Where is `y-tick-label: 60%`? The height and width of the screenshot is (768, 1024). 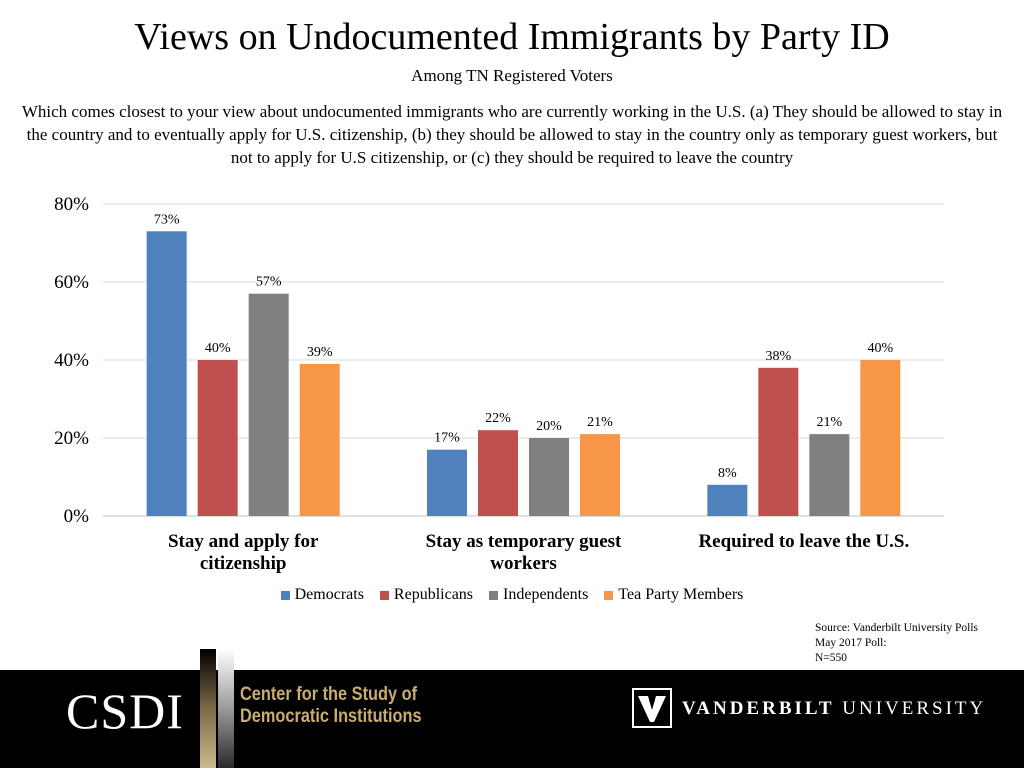 y-tick-label: 60% is located at coordinates (71, 282).